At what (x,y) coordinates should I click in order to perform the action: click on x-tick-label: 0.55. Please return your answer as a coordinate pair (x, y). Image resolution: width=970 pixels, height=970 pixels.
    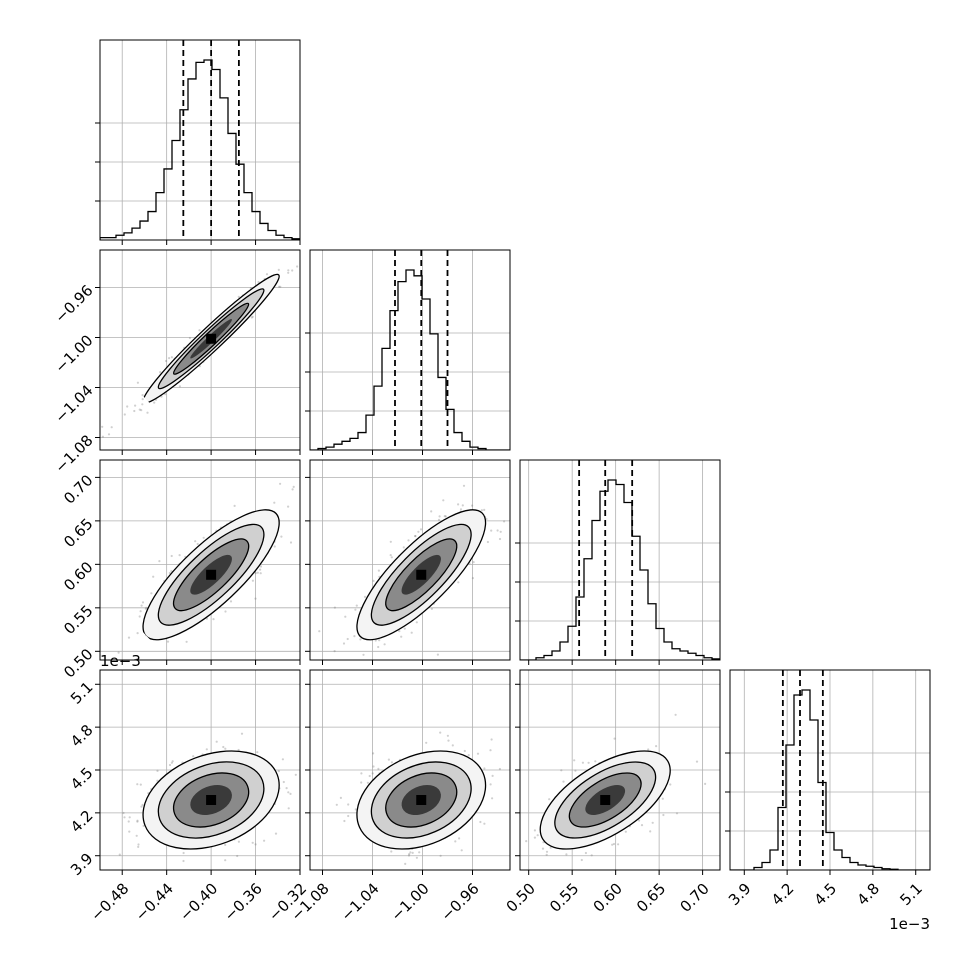
    Looking at the image, I should click on (564, 898).